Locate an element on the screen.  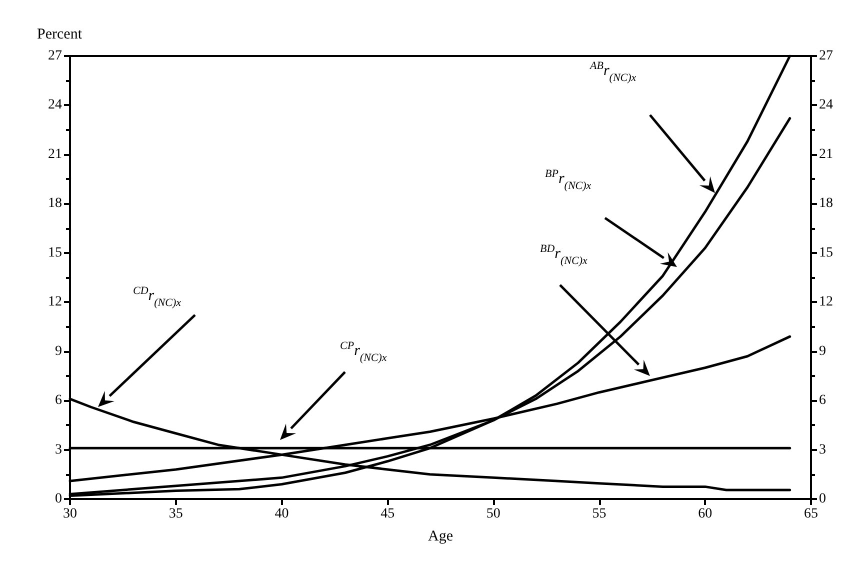
x-tick-label: 40 is located at coordinates (281, 514).